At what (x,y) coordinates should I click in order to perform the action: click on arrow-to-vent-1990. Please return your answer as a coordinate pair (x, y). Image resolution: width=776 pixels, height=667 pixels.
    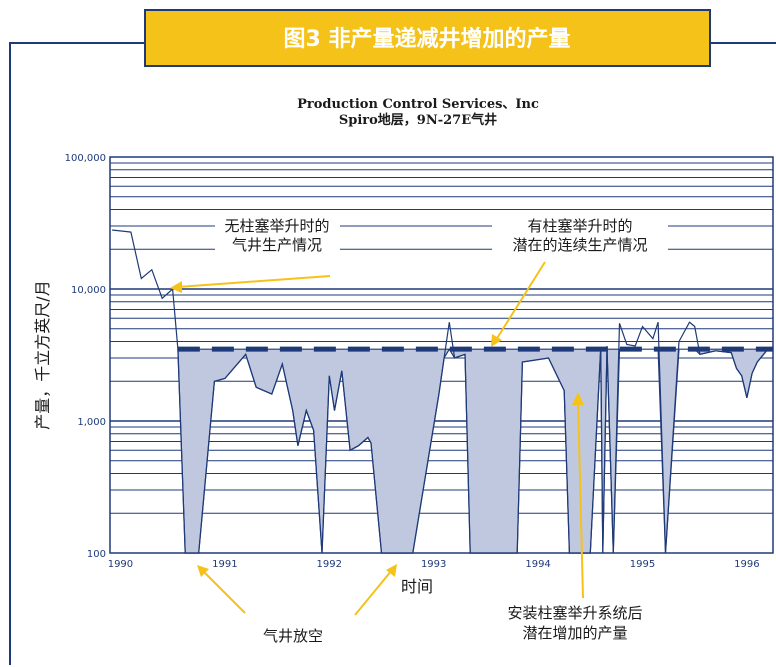
    Looking at the image, I should click on (221, 589).